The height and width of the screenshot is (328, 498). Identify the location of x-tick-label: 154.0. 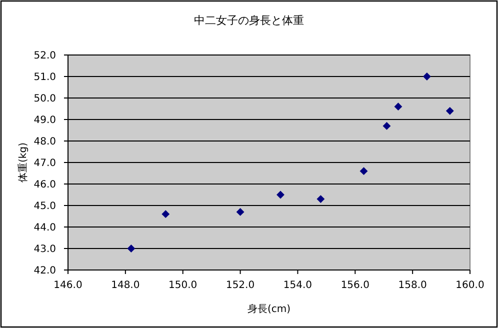
(297, 285).